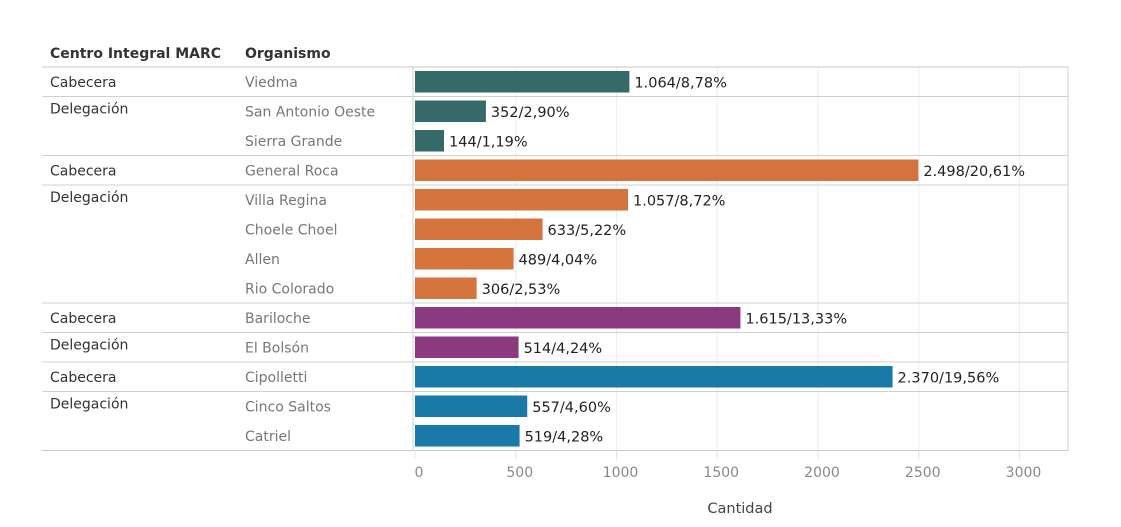 Image resolution: width=1121 pixels, height=527 pixels. Describe the element at coordinates (288, 407) in the screenshot. I see `row-category-label: Cinco Saltos` at that location.